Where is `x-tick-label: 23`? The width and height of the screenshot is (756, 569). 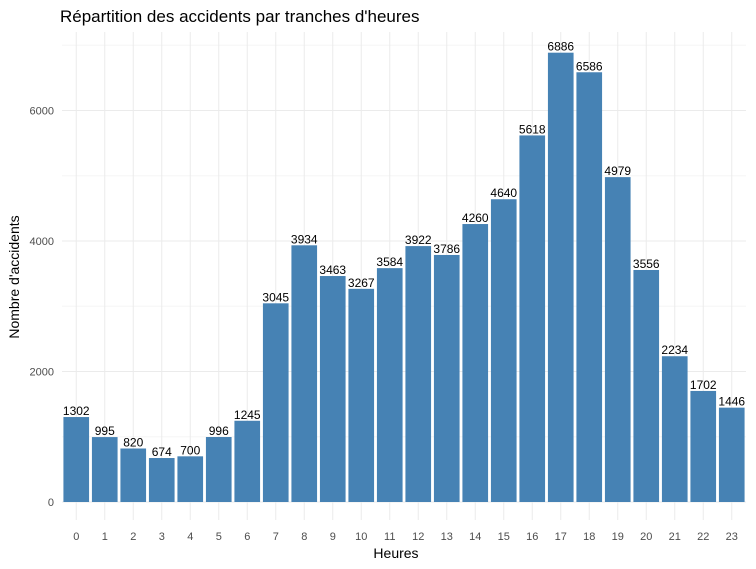
x-tick-label: 23 is located at coordinates (732, 537).